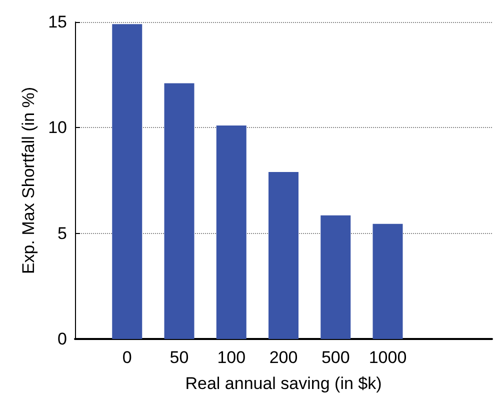 The height and width of the screenshot is (405, 504). Describe the element at coordinates (57, 22) in the screenshot. I see `y-tick-label: 15` at that location.